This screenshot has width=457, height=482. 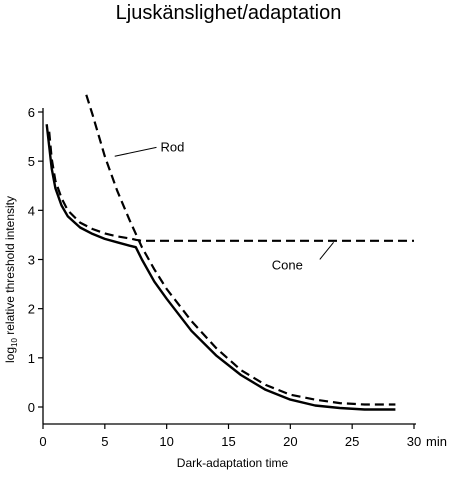 I want to click on y-axis-label-rest: relative threshold intensity, so click(x=10, y=267).